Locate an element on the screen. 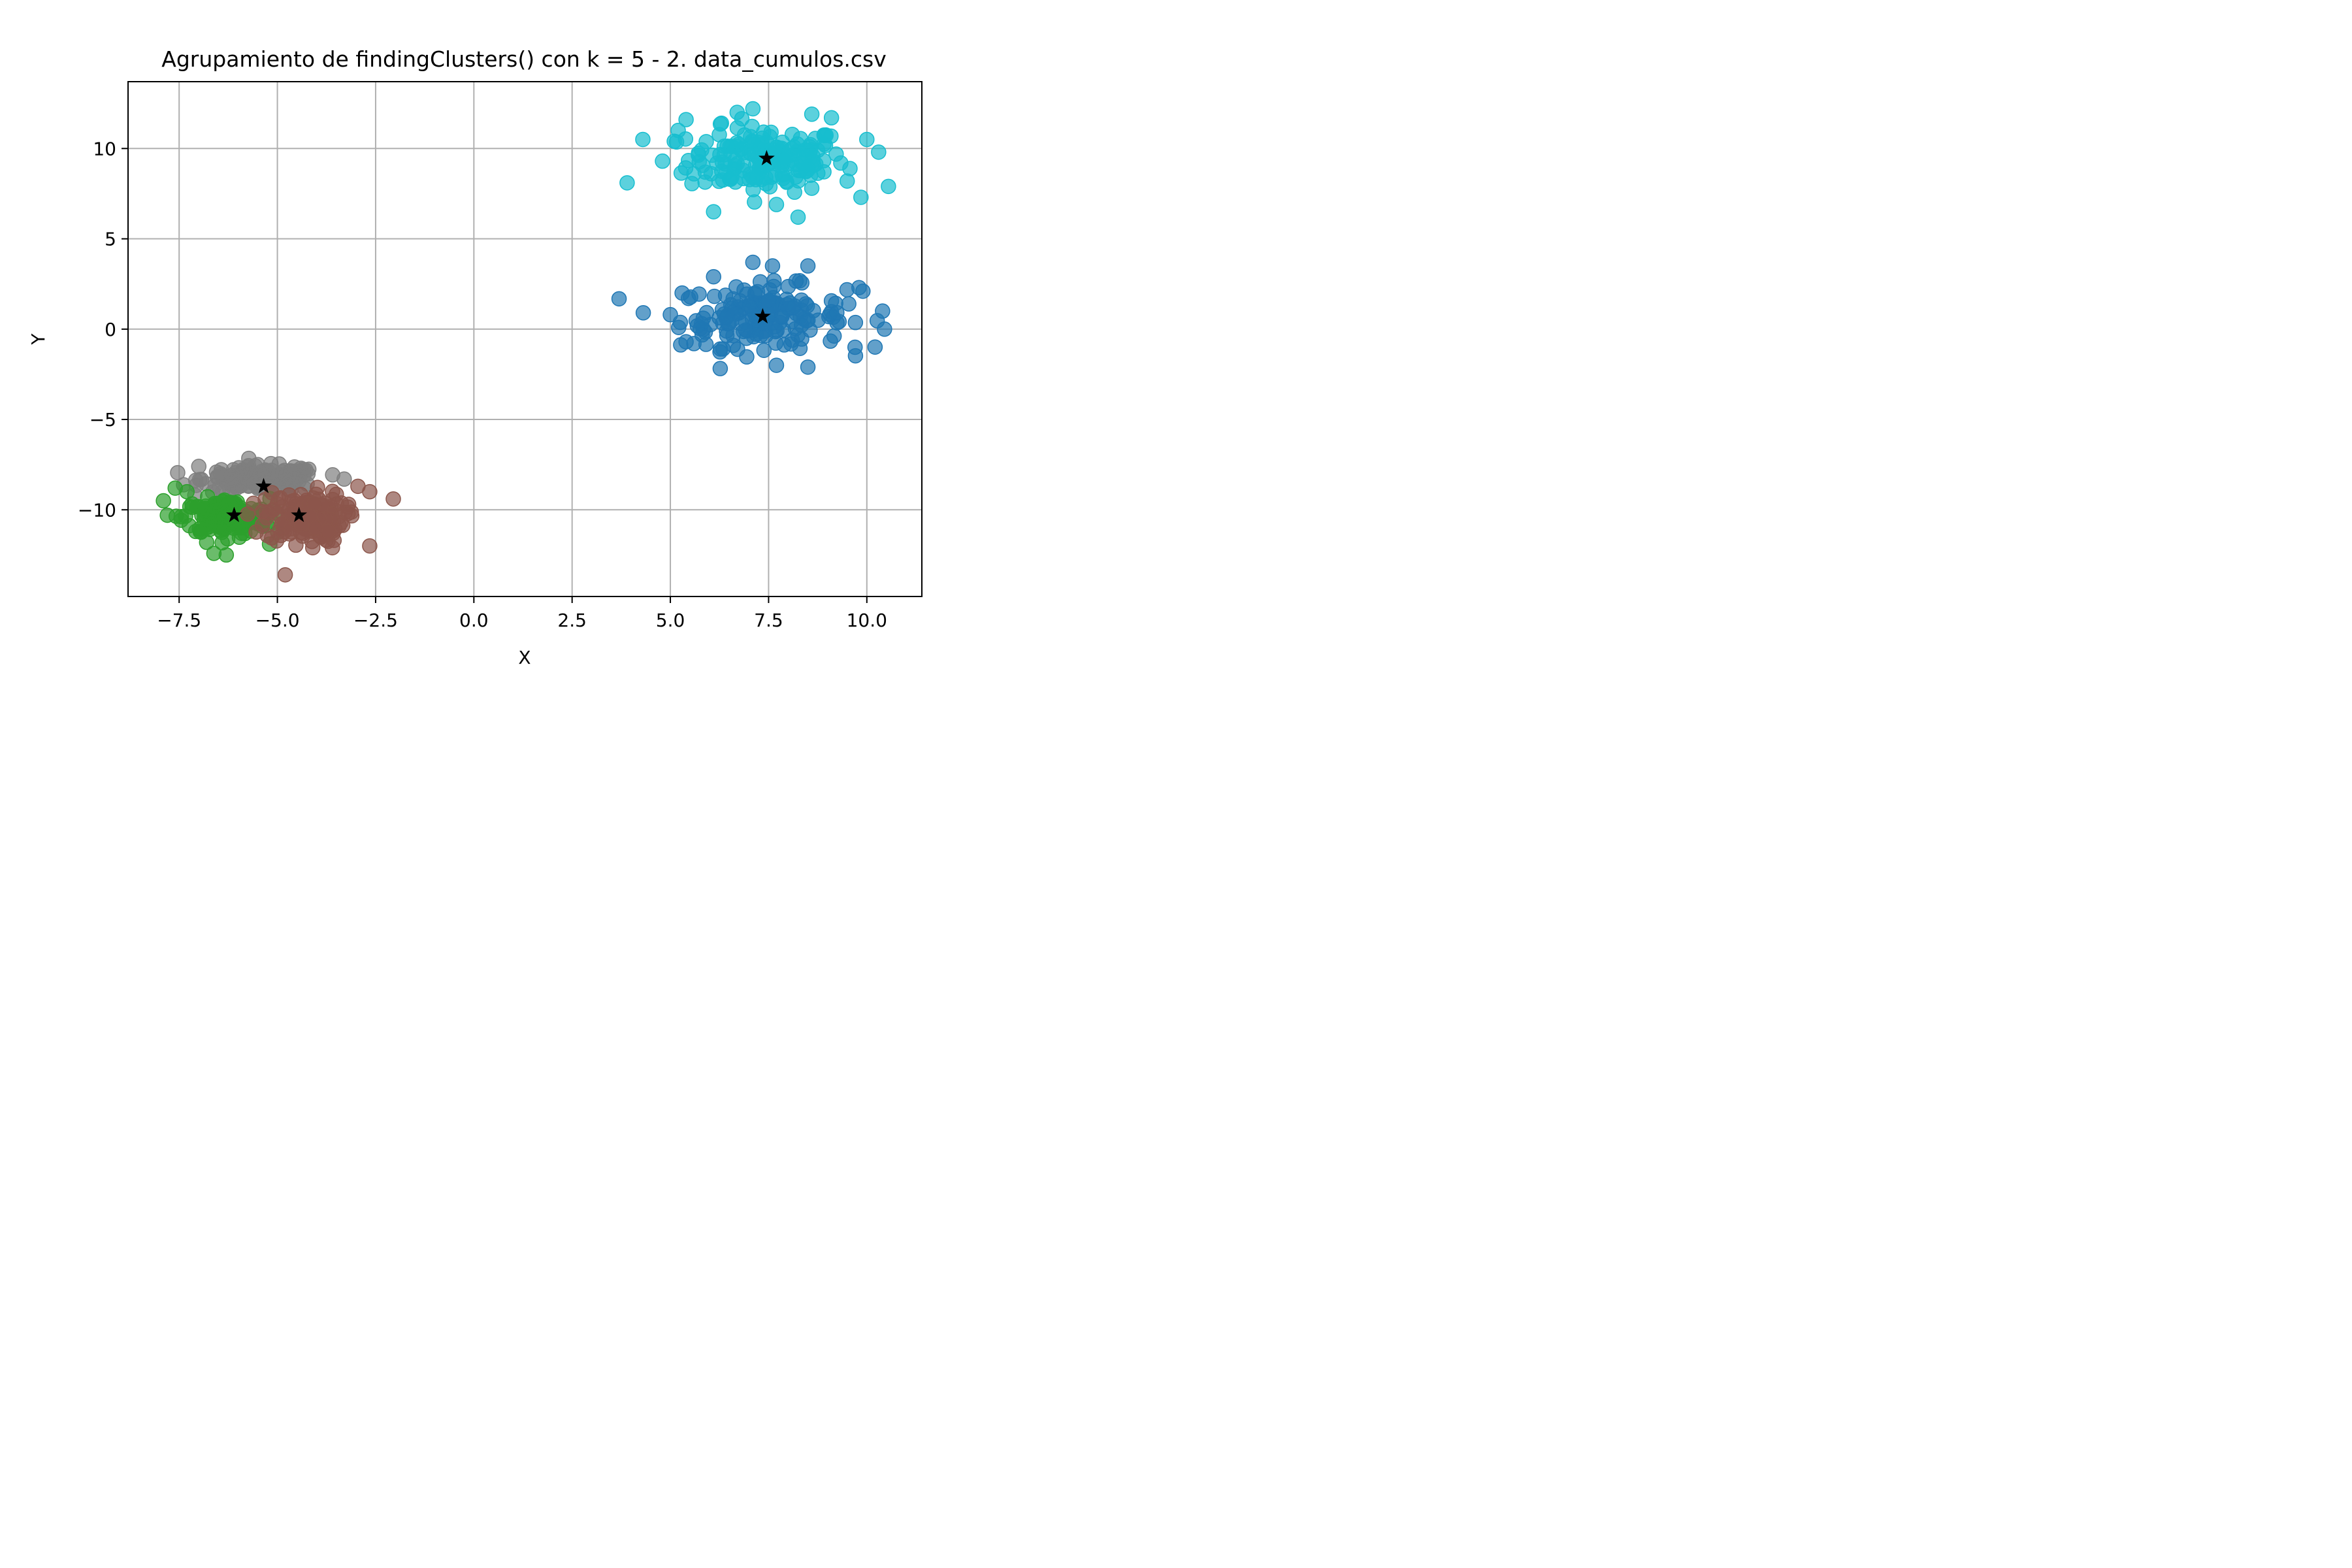  centroid-markers is located at coordinates (500, 336).